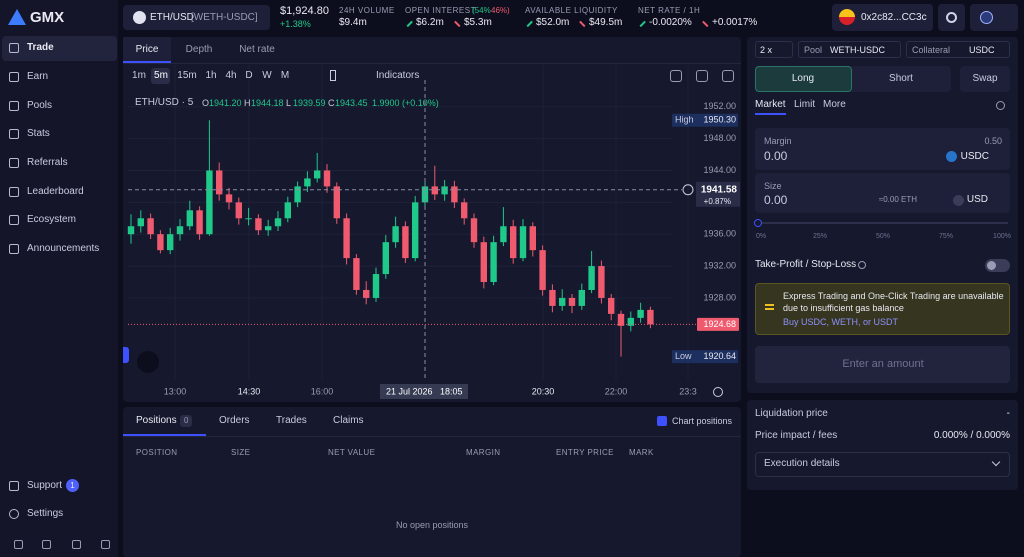 This screenshot has width=1024, height=557. Describe the element at coordinates (45, 513) in the screenshot. I see `nav-item: Settings` at that location.